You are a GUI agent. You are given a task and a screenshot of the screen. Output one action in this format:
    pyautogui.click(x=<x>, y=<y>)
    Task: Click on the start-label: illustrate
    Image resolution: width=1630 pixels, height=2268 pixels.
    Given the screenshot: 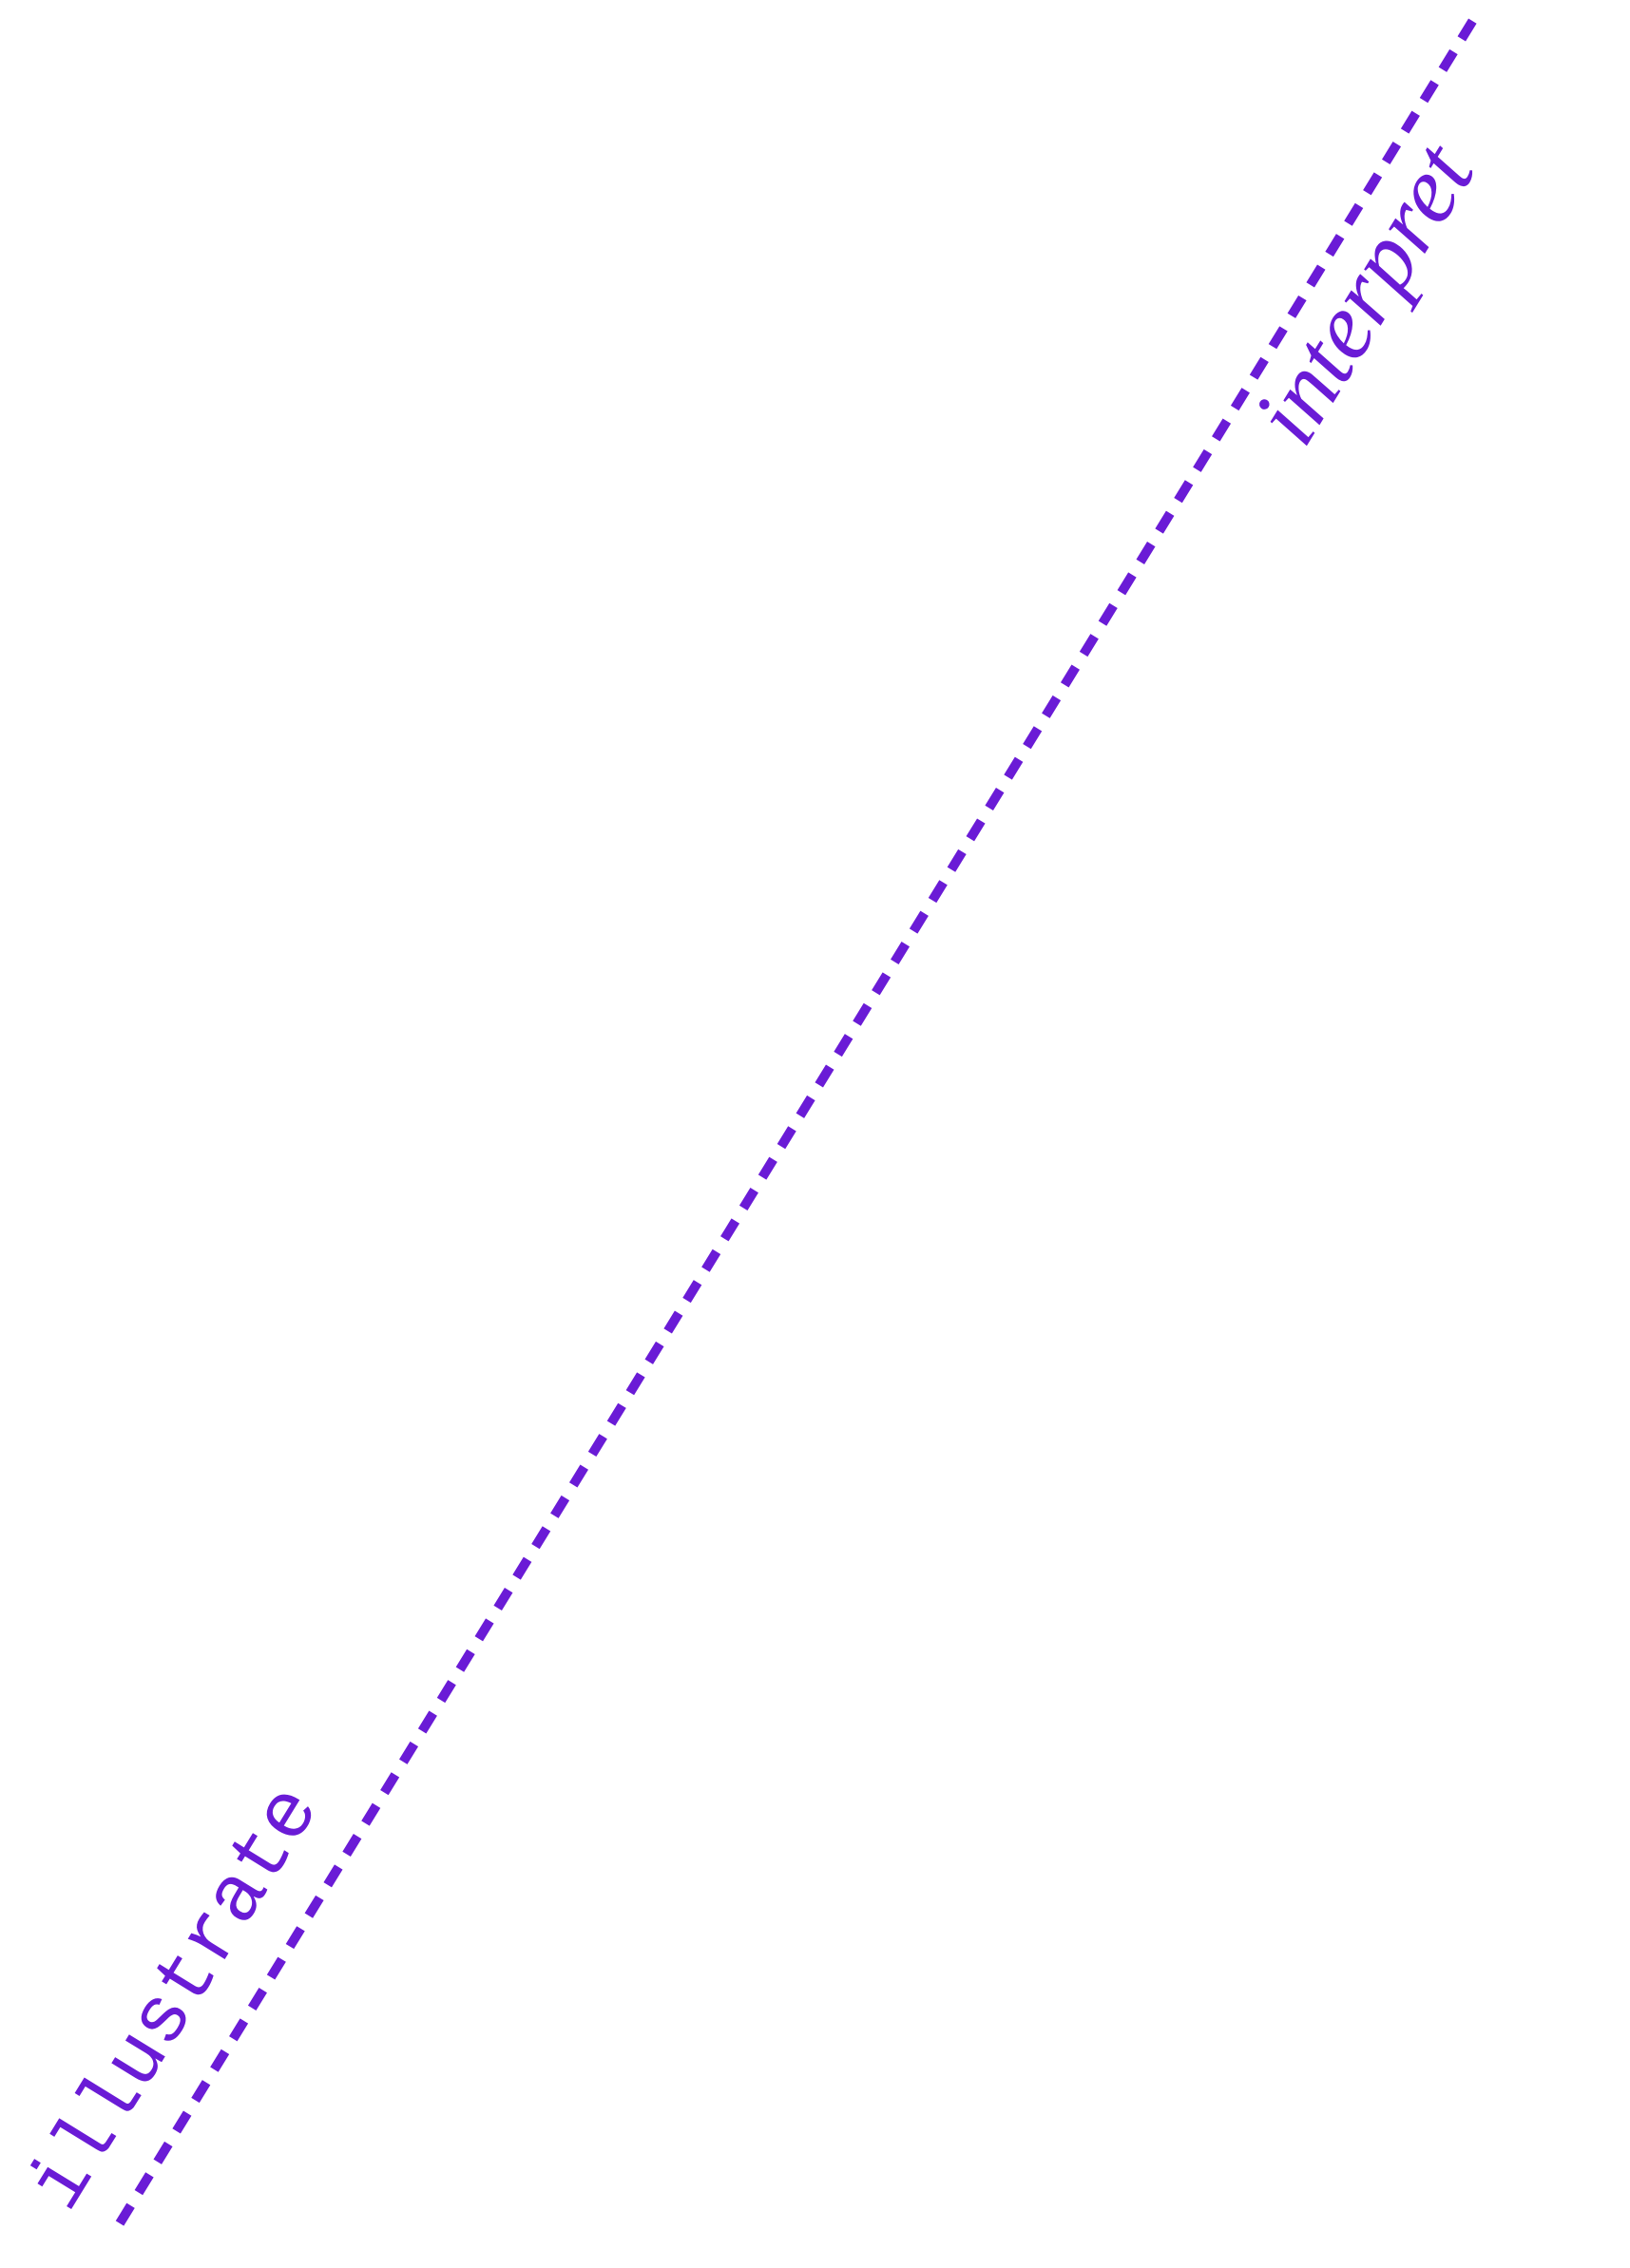 What is the action you would take?
    pyautogui.click(x=176, y=1999)
    